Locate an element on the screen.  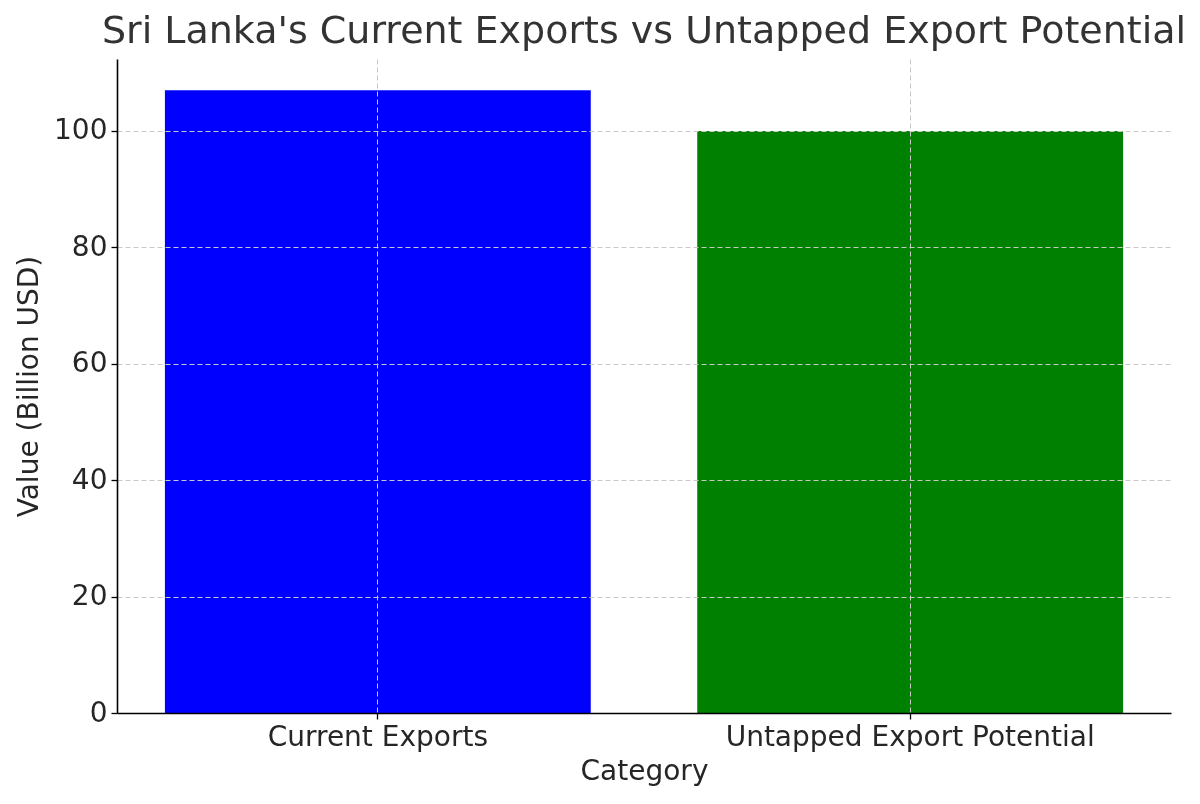
x-tick-label: Untapped Export Potential is located at coordinates (910, 736).